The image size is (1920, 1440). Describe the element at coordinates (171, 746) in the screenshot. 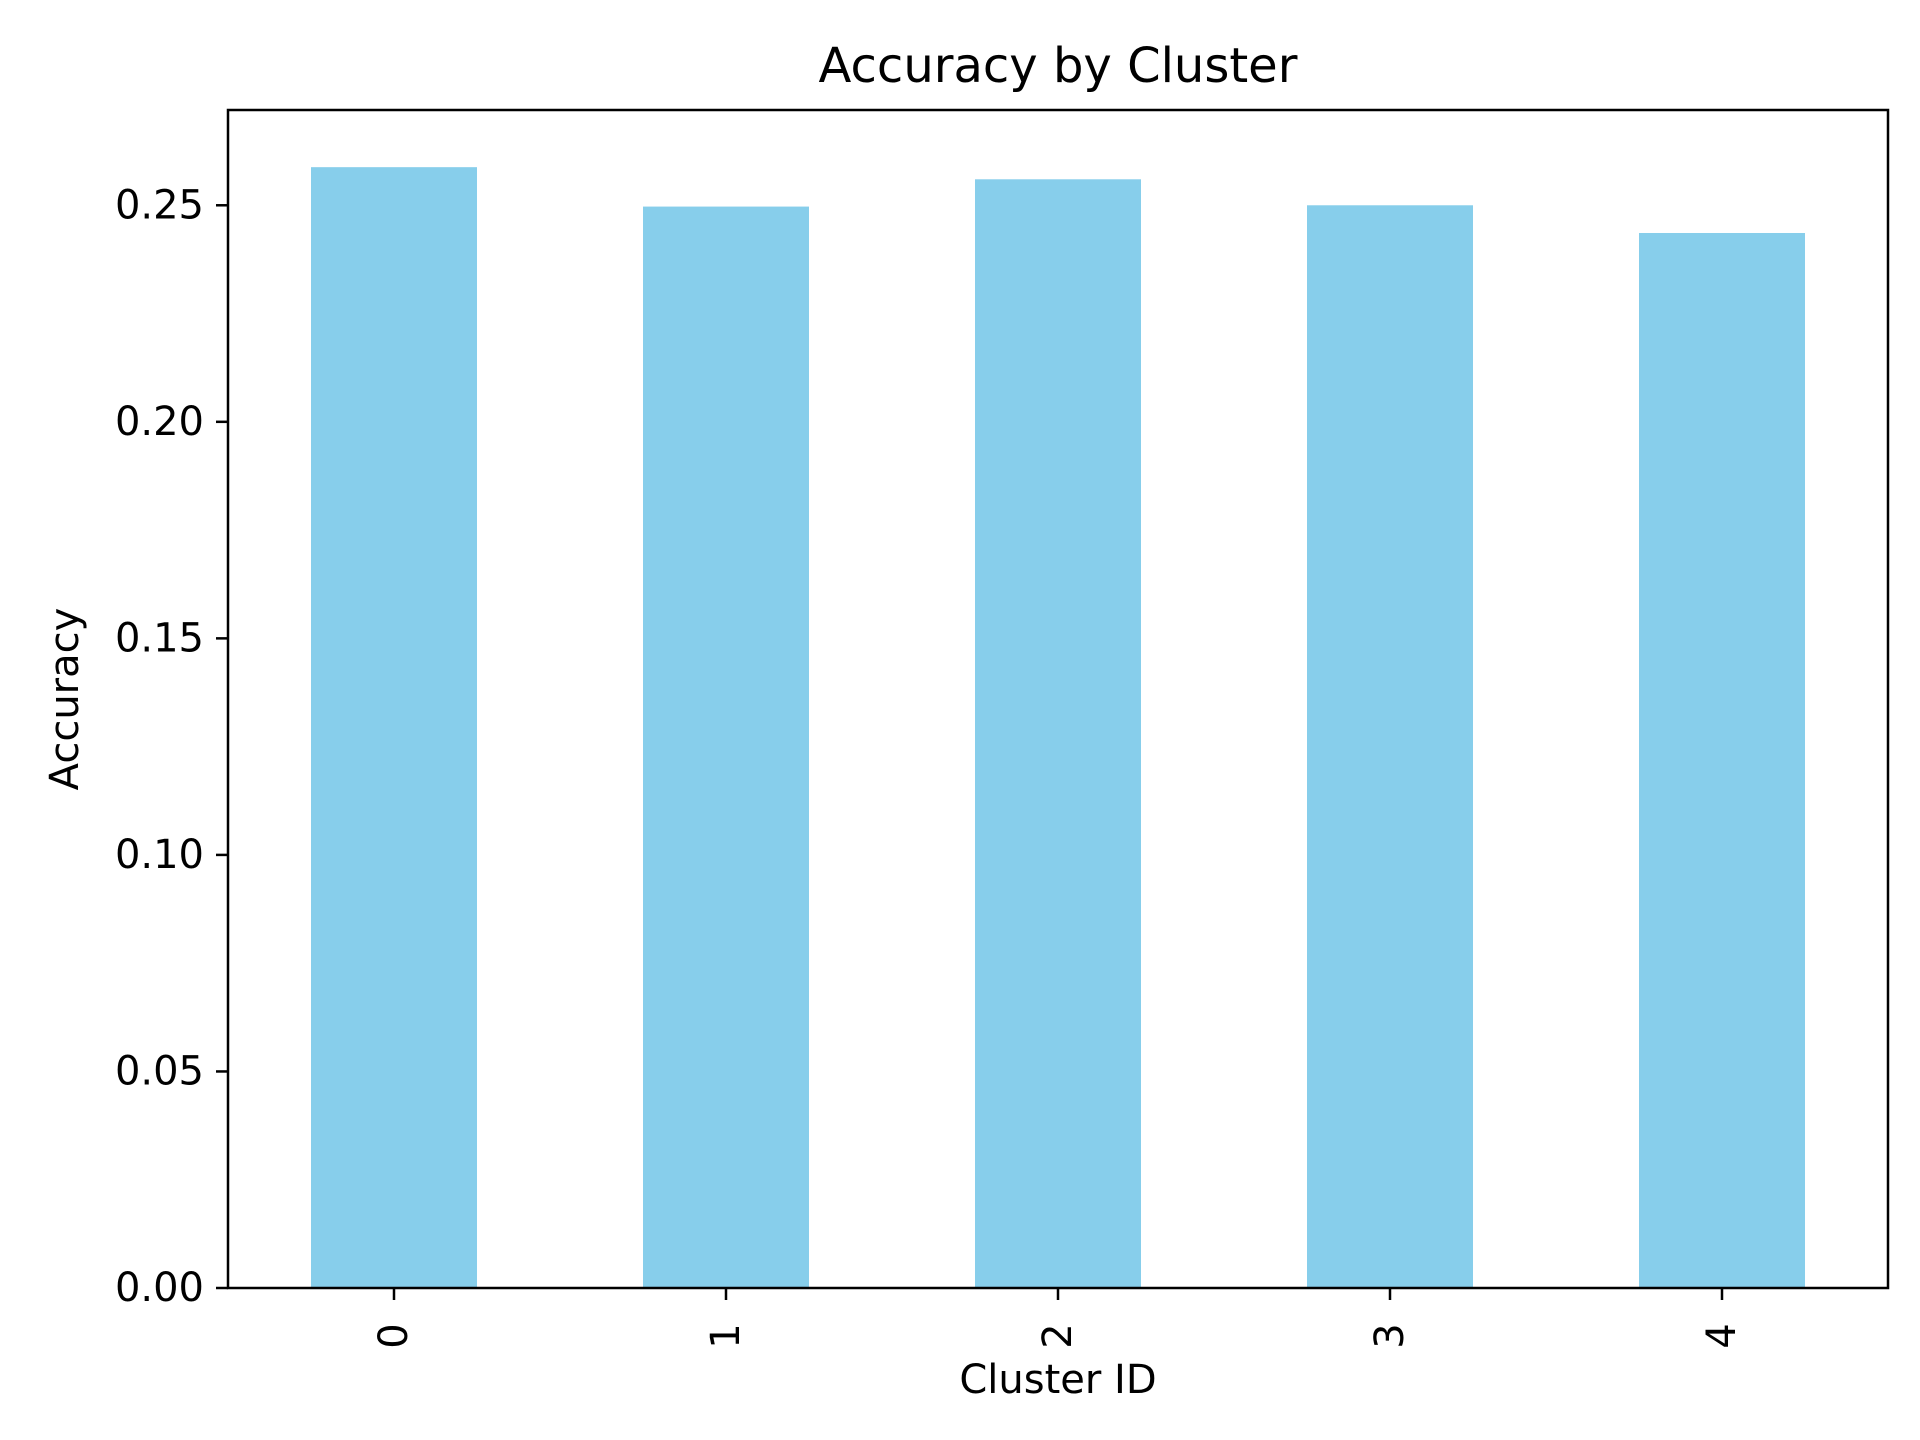

I see `y-axis-ticks: 0.00 0.05 0.10 0.15 0.20 0.25` at that location.